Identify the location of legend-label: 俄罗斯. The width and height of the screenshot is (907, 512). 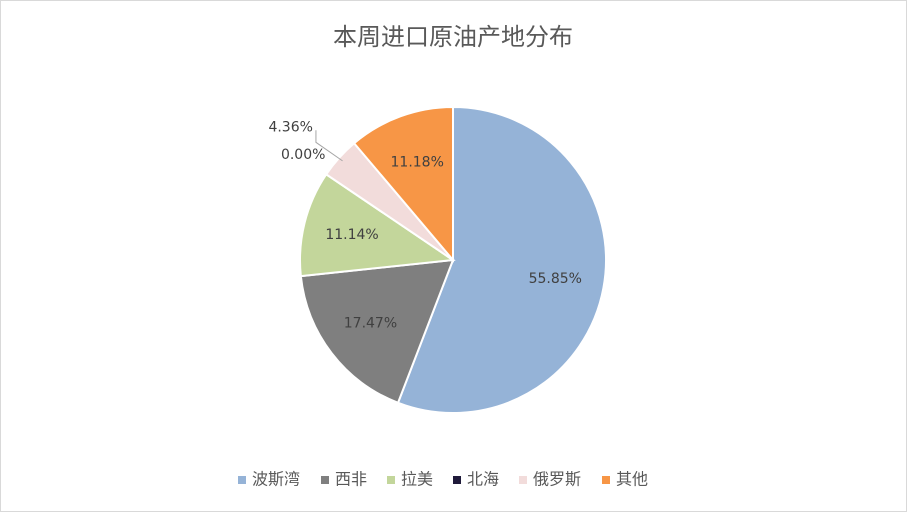
(557, 479).